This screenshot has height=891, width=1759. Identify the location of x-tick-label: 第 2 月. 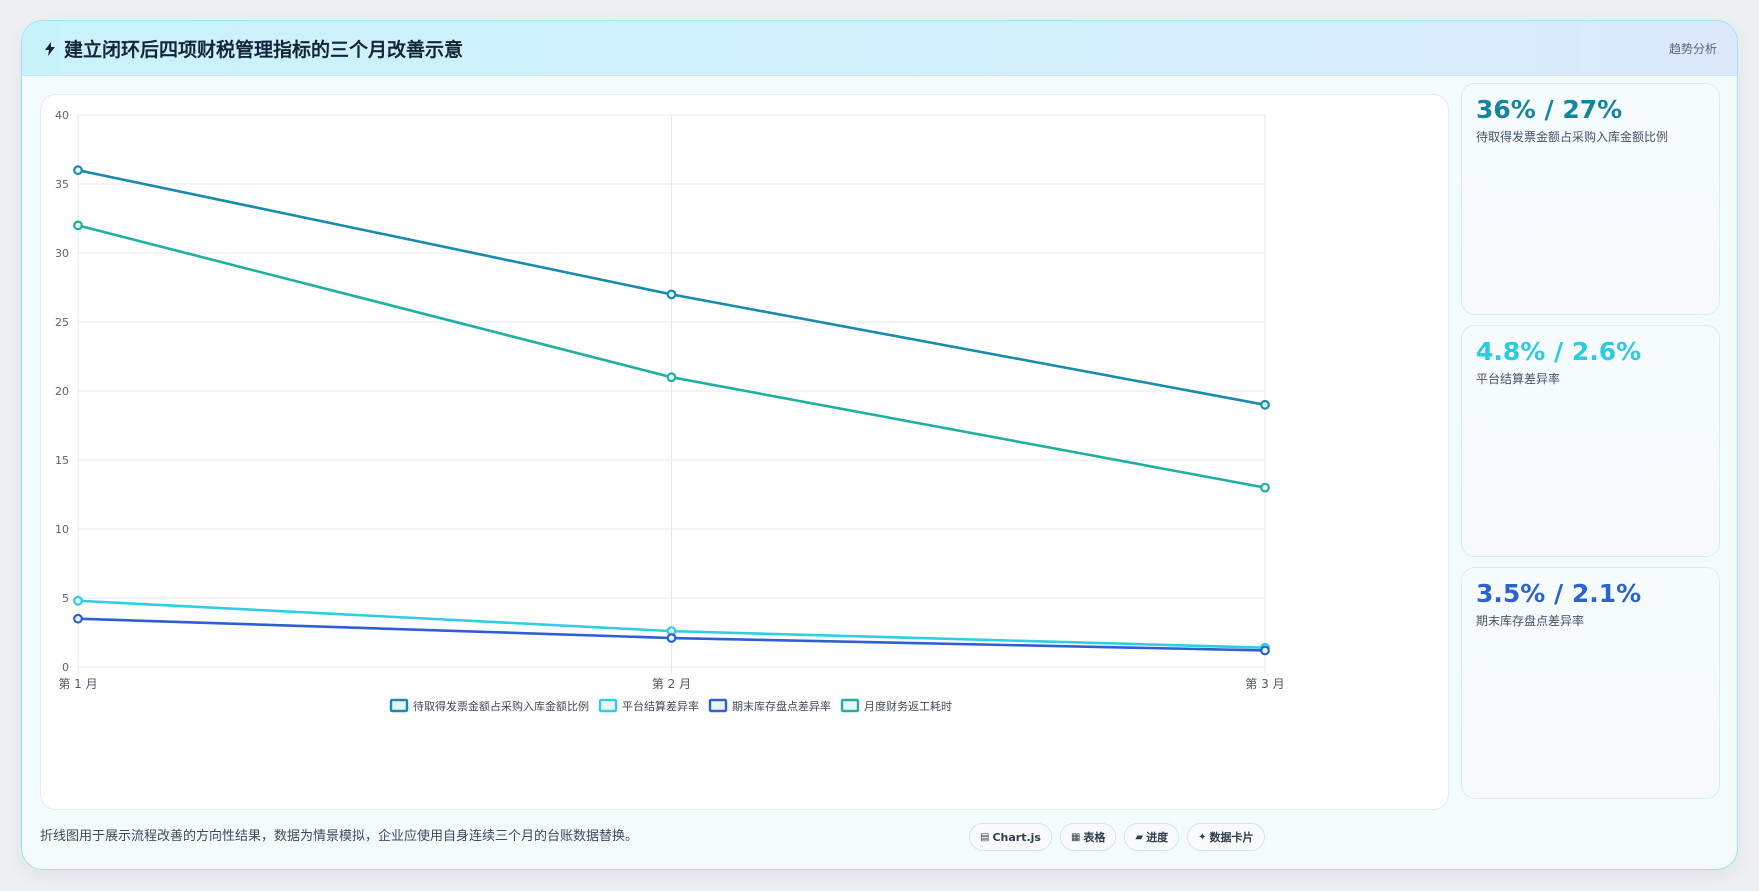
(671, 684).